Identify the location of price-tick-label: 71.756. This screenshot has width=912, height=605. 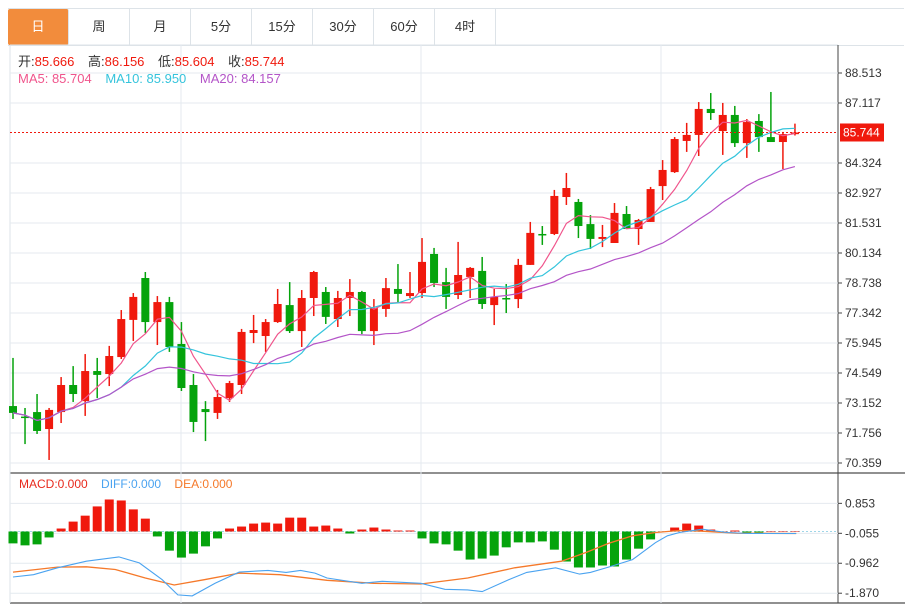
(863, 433).